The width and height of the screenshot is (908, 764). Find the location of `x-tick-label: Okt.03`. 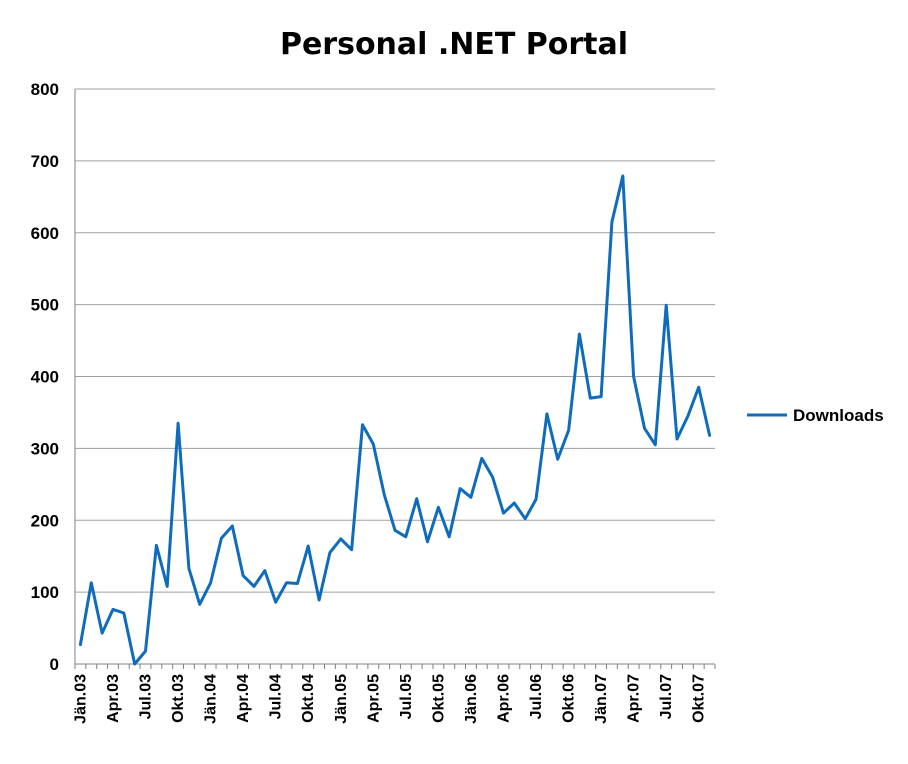

x-tick-label: Okt.03 is located at coordinates (178, 698).